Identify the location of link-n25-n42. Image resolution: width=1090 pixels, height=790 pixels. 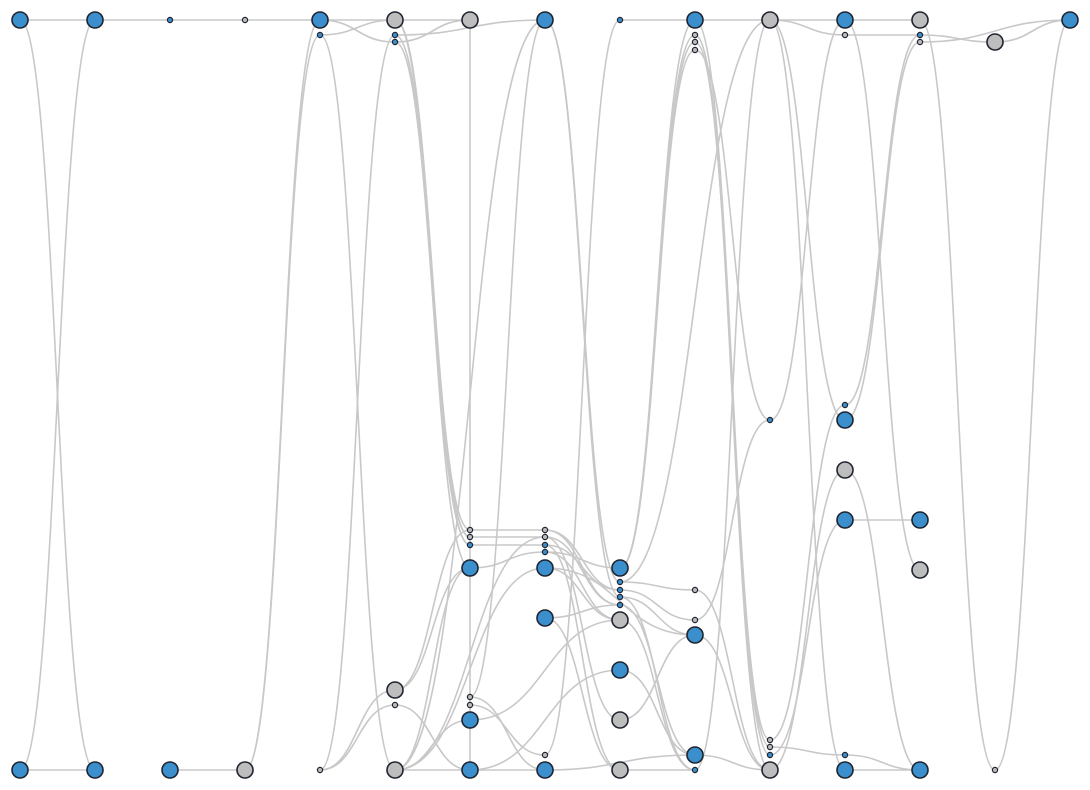
(545, 720).